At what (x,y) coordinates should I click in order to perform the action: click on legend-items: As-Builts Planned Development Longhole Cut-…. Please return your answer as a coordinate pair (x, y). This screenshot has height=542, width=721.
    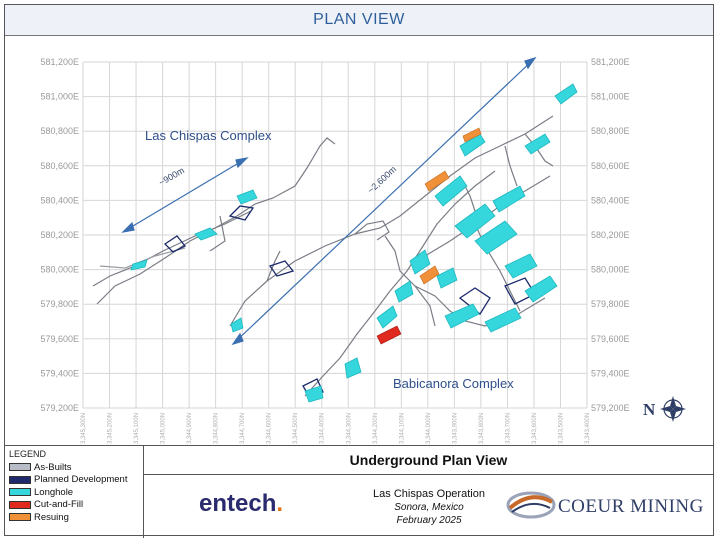
    Looking at the image, I should click on (74, 492).